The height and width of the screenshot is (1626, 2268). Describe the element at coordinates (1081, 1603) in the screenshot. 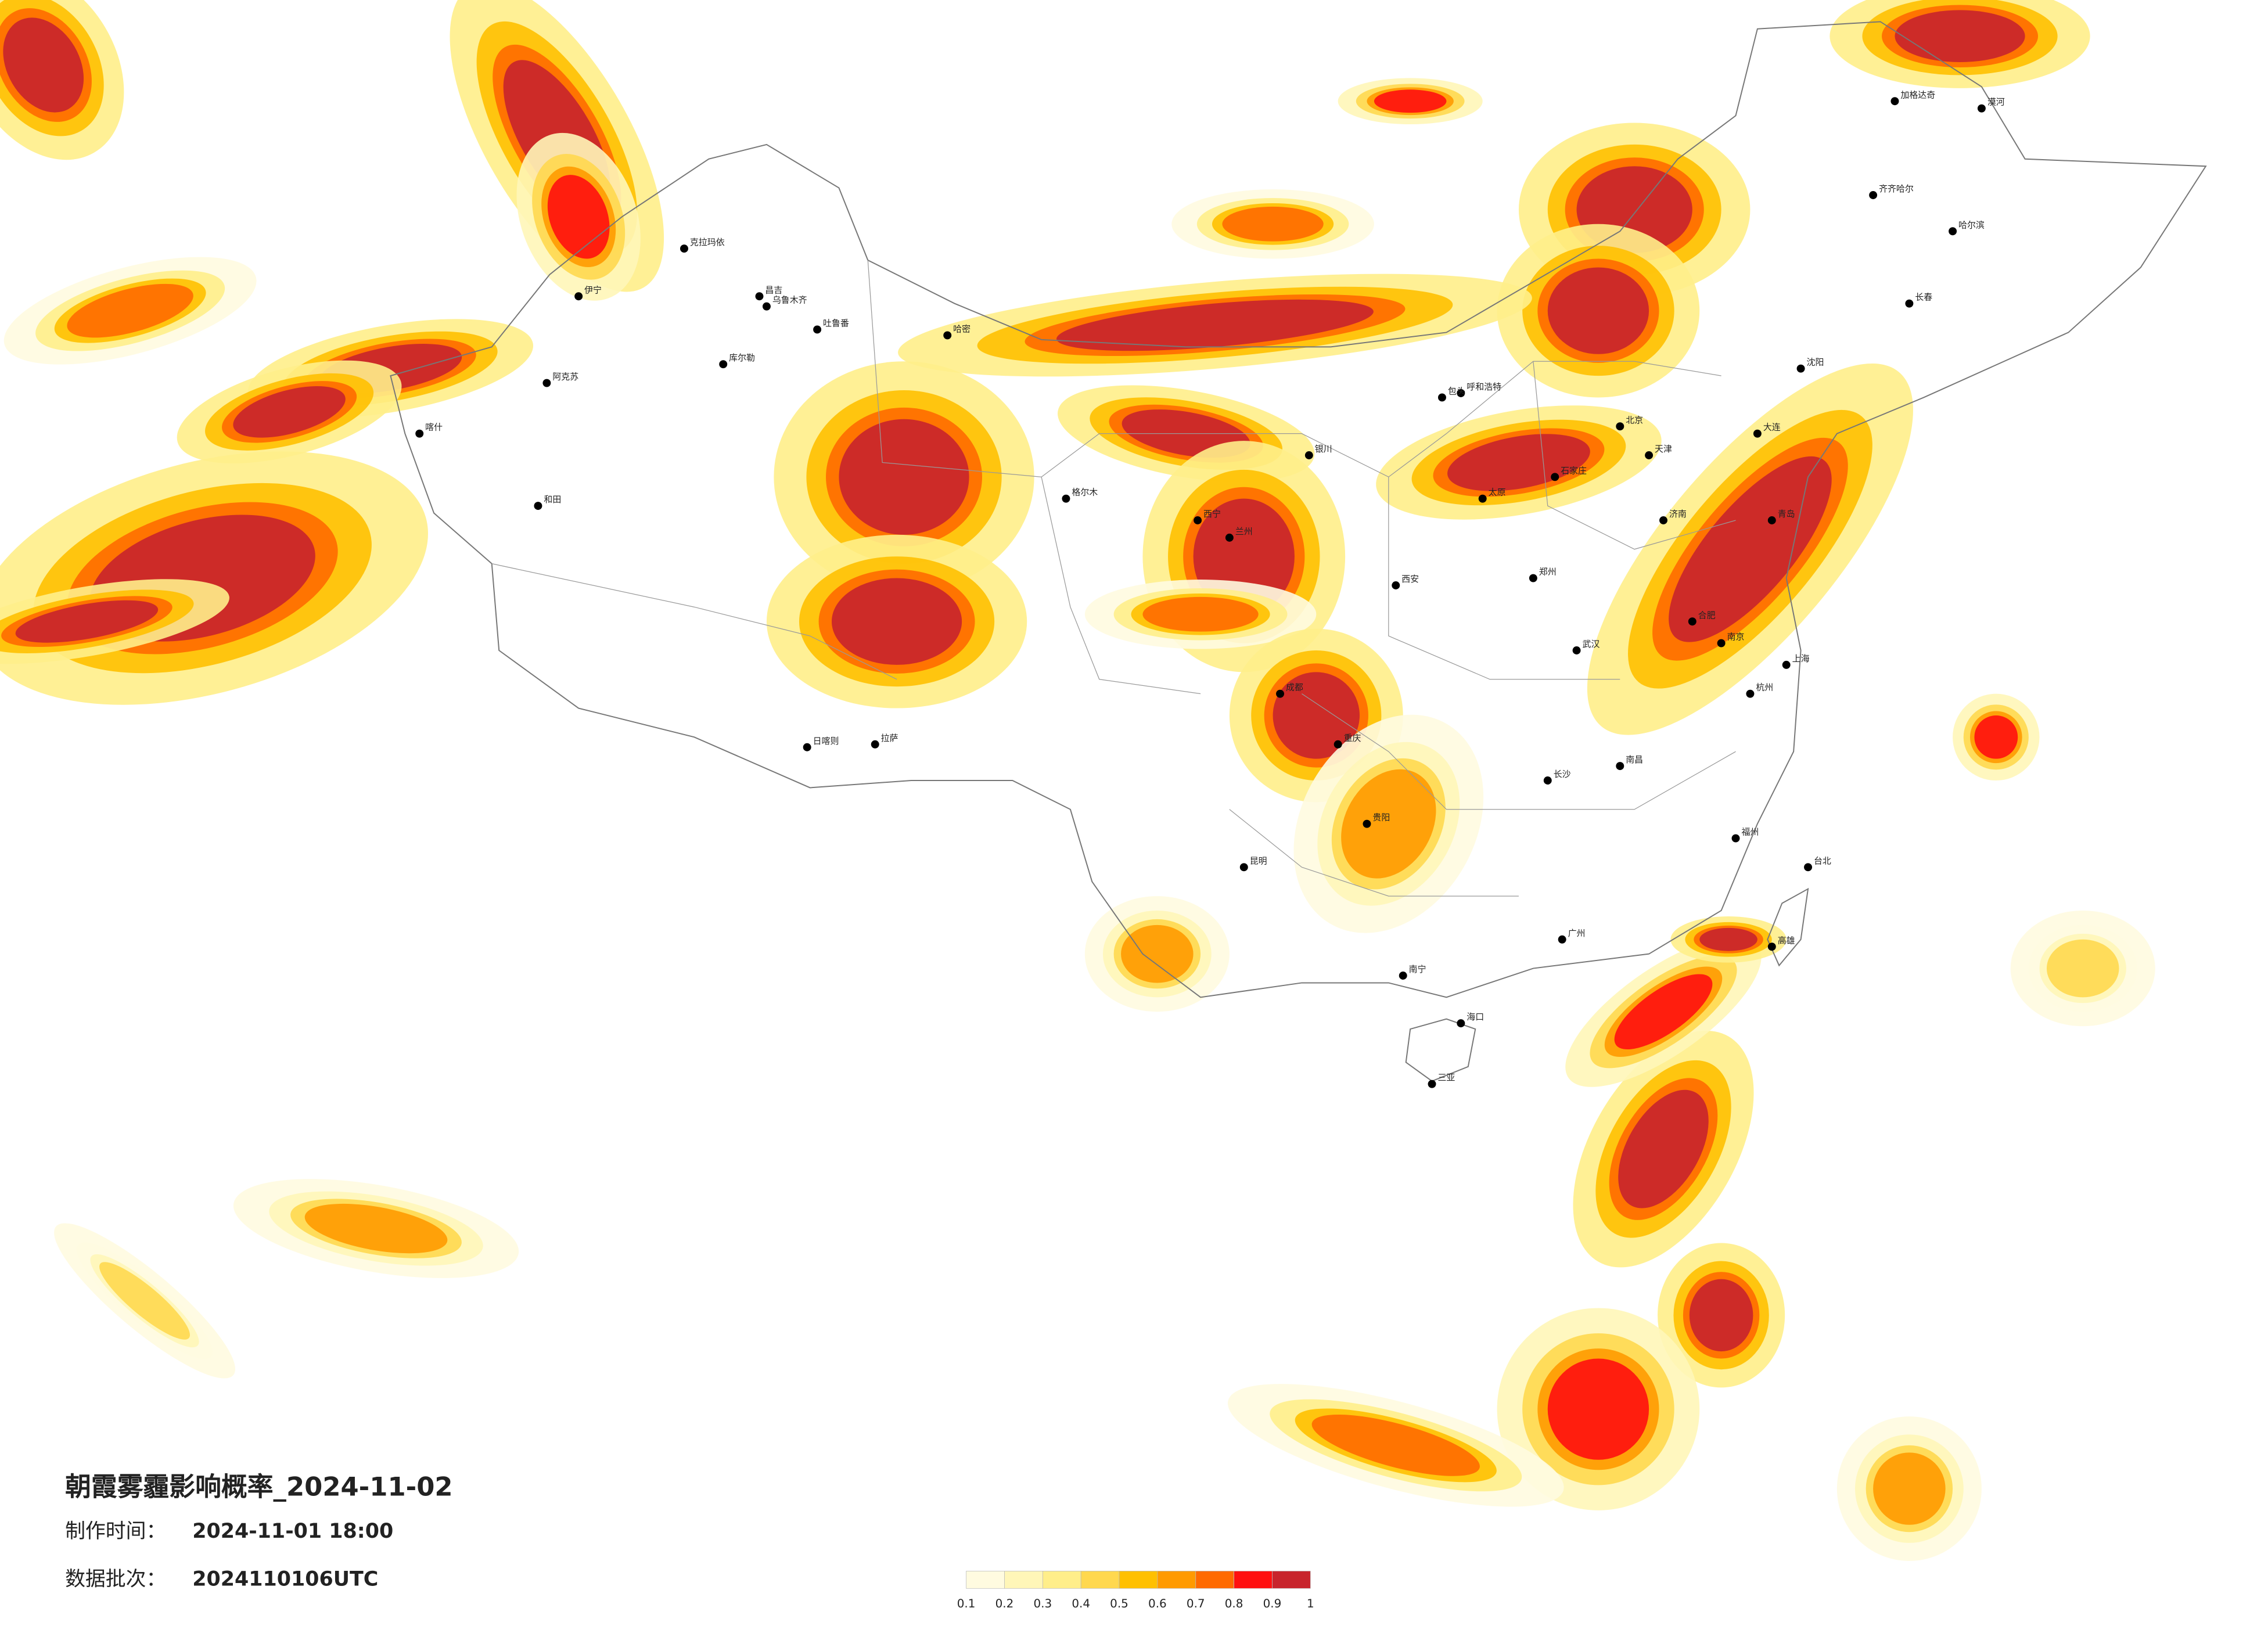

I see `legend-tick-label: 0.4` at that location.